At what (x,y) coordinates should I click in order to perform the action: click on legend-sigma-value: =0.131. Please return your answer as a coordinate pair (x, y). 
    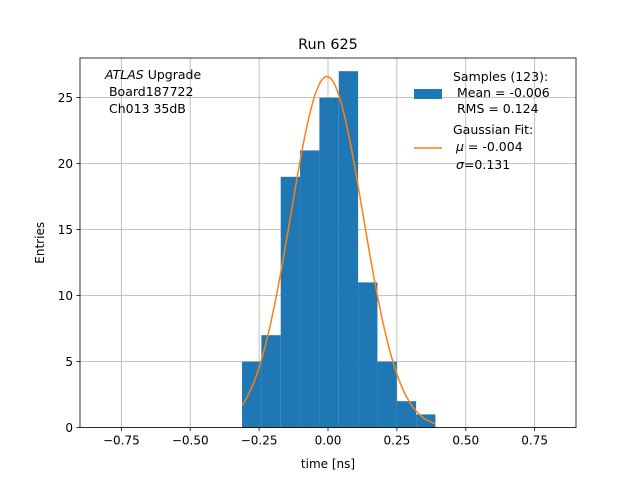
    Looking at the image, I should click on (487, 164).